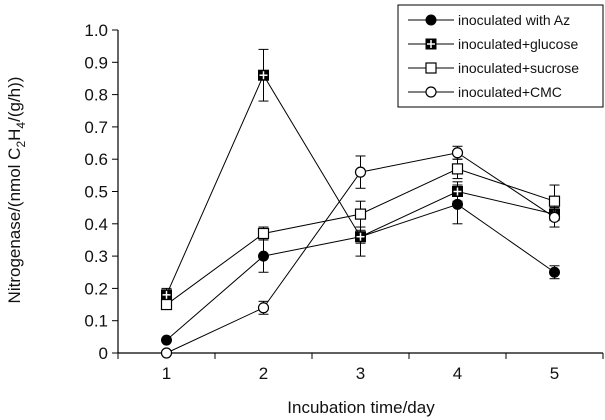 This screenshot has width=605, height=420. Describe the element at coordinates (96, 321) in the screenshot. I see `y-tick-label: 0.1` at that location.